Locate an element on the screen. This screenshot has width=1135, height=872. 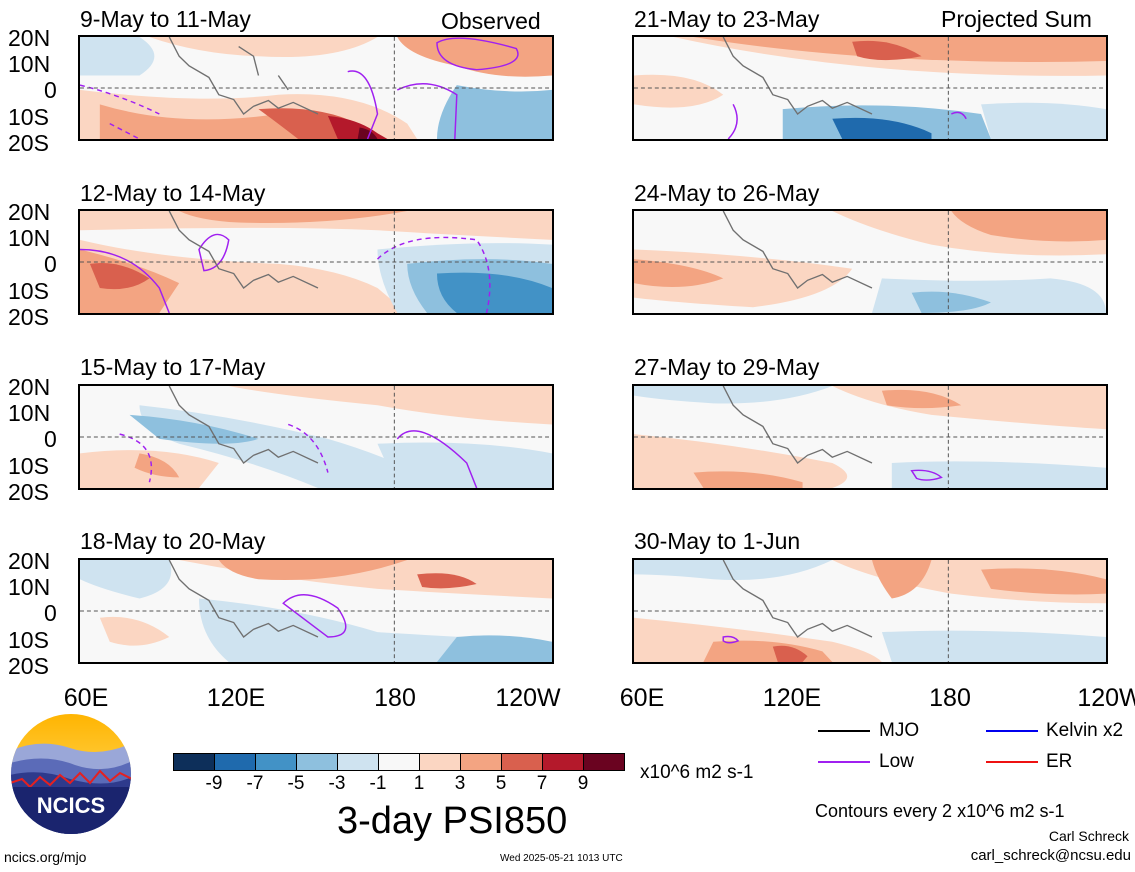
legend-label-er: ER is located at coordinates (1059, 761).